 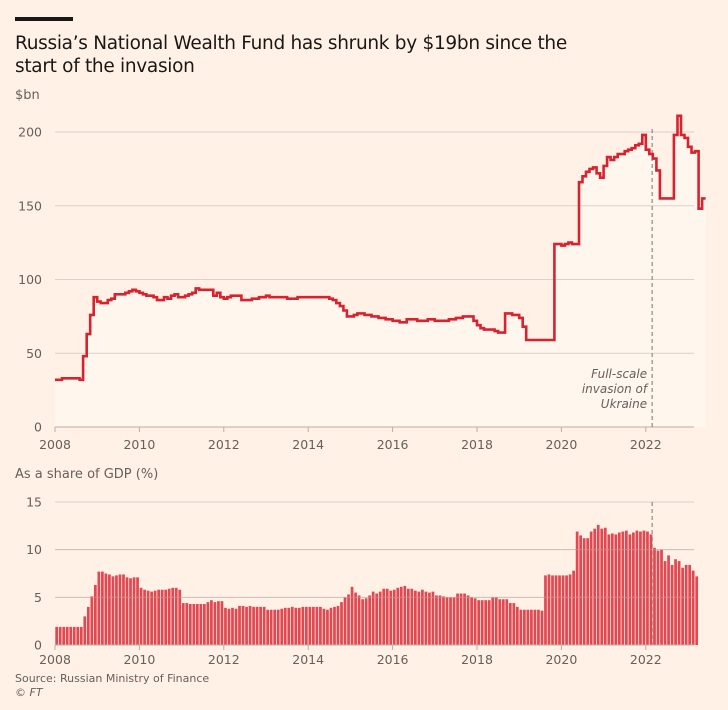 What do you see at coordinates (38, 645) in the screenshot?
I see `bottom-ytick-label: 0` at bounding box center [38, 645].